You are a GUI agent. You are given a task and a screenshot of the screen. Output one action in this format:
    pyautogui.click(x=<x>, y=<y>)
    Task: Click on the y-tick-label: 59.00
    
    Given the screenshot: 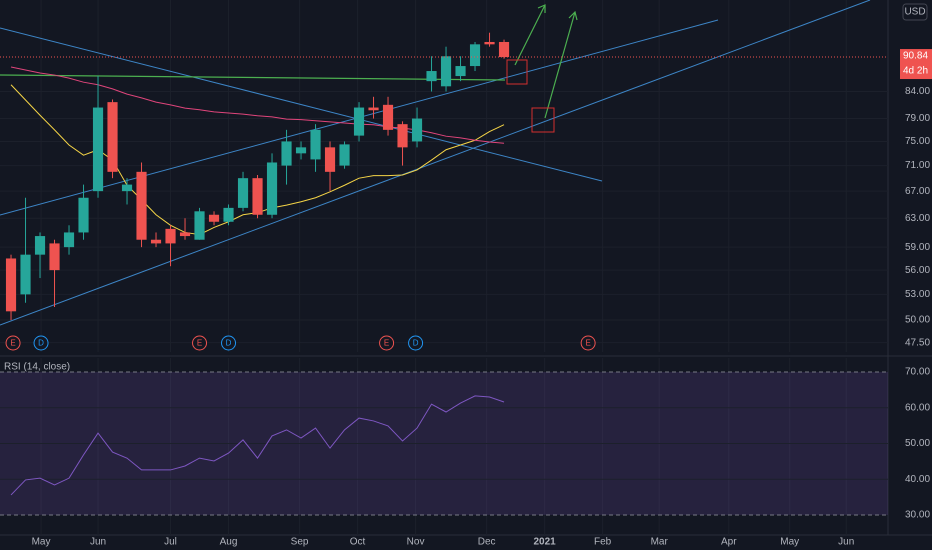 What is the action you would take?
    pyautogui.click(x=917, y=247)
    